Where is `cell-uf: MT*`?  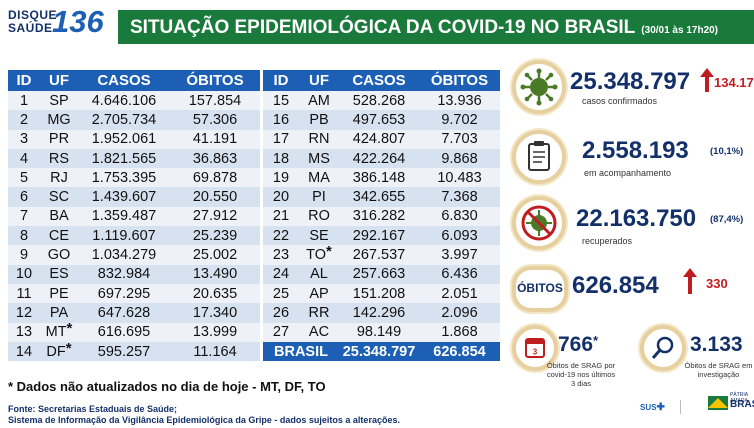
cell-uf: MT* is located at coordinates (59, 331).